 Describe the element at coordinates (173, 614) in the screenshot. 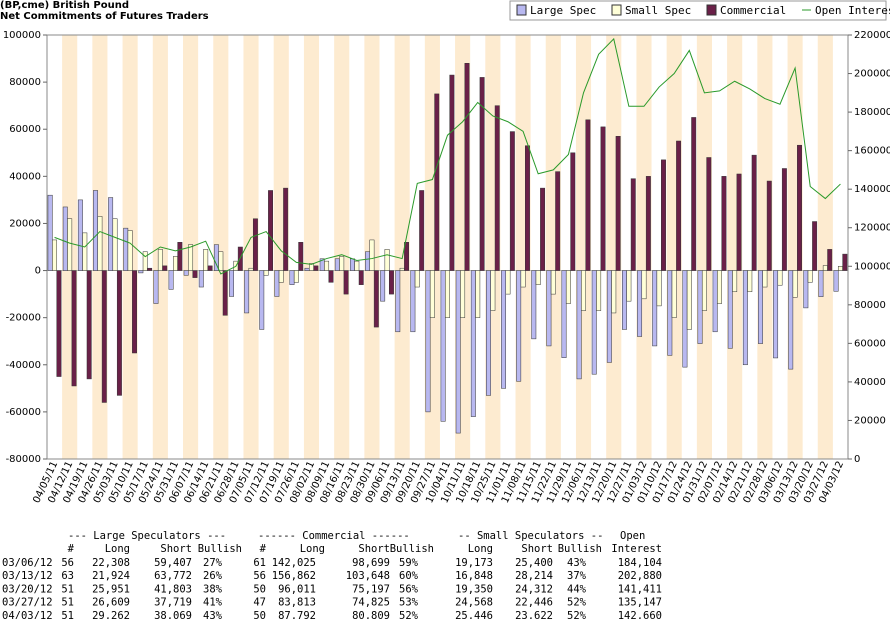

I see `table-cell: 38,069` at that location.